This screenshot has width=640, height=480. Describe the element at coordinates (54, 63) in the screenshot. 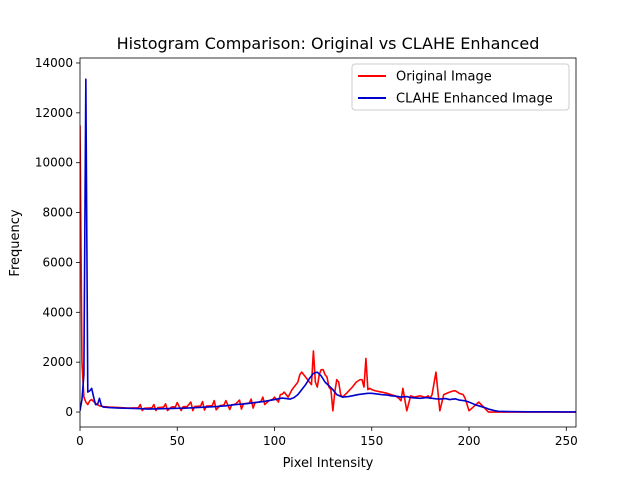

I see `y-tick-label: 14000` at that location.